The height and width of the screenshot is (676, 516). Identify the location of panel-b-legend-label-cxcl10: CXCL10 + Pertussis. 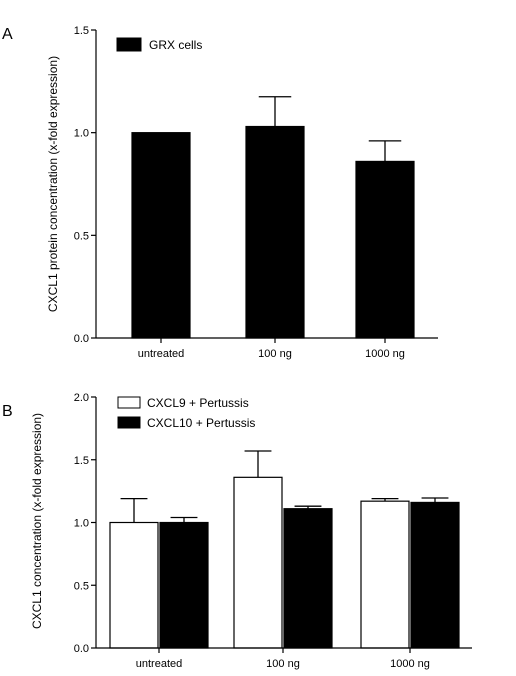
(201, 423).